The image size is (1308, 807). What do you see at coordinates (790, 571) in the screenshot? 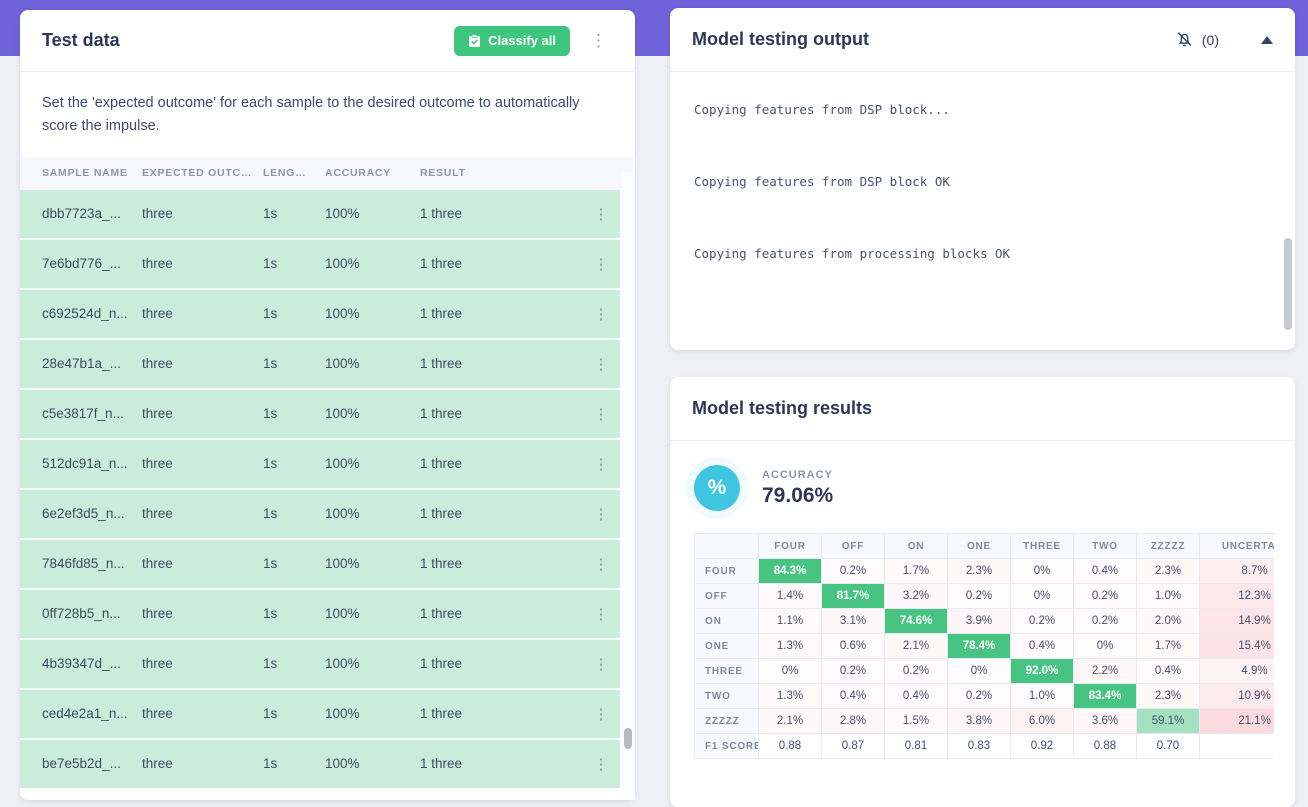
I see `matrix-cell: 84.3%` at bounding box center [790, 571].